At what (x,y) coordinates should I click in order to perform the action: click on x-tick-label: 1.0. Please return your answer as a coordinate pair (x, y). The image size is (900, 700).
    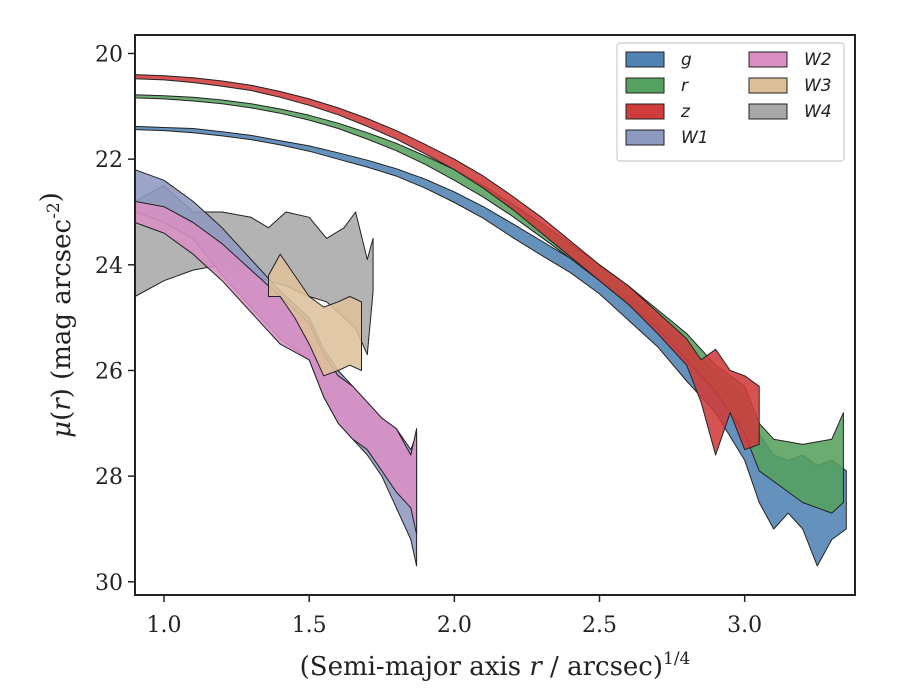
    Looking at the image, I should click on (164, 625).